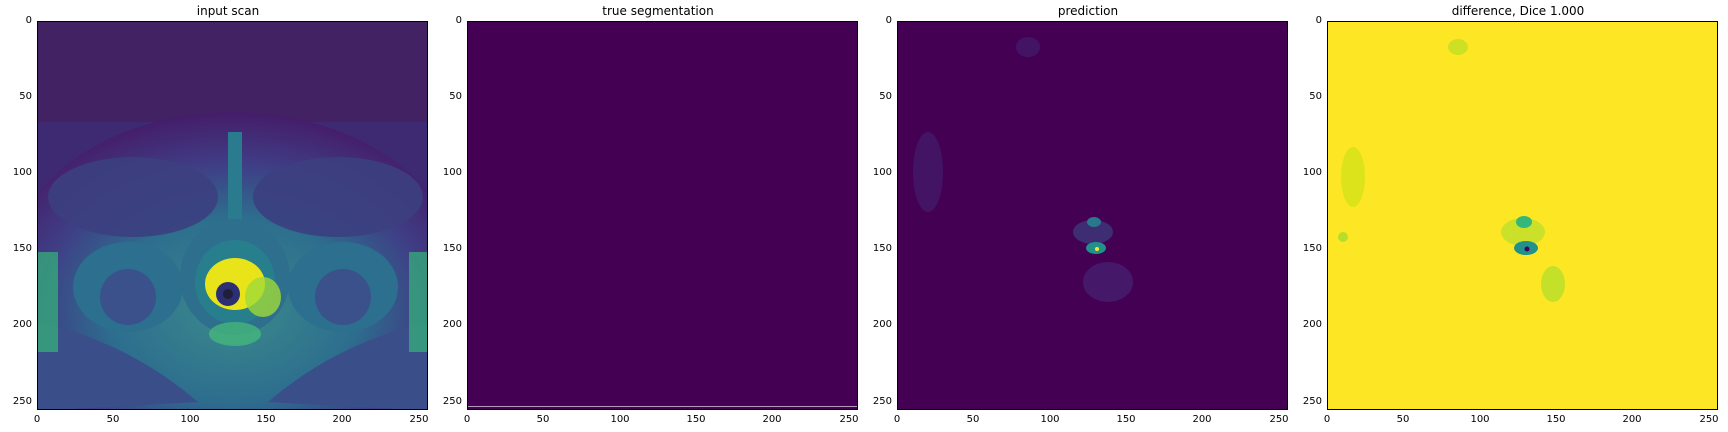 The image size is (1728, 432). Describe the element at coordinates (1088, 11) in the screenshot. I see `panel-title: prediction` at that location.